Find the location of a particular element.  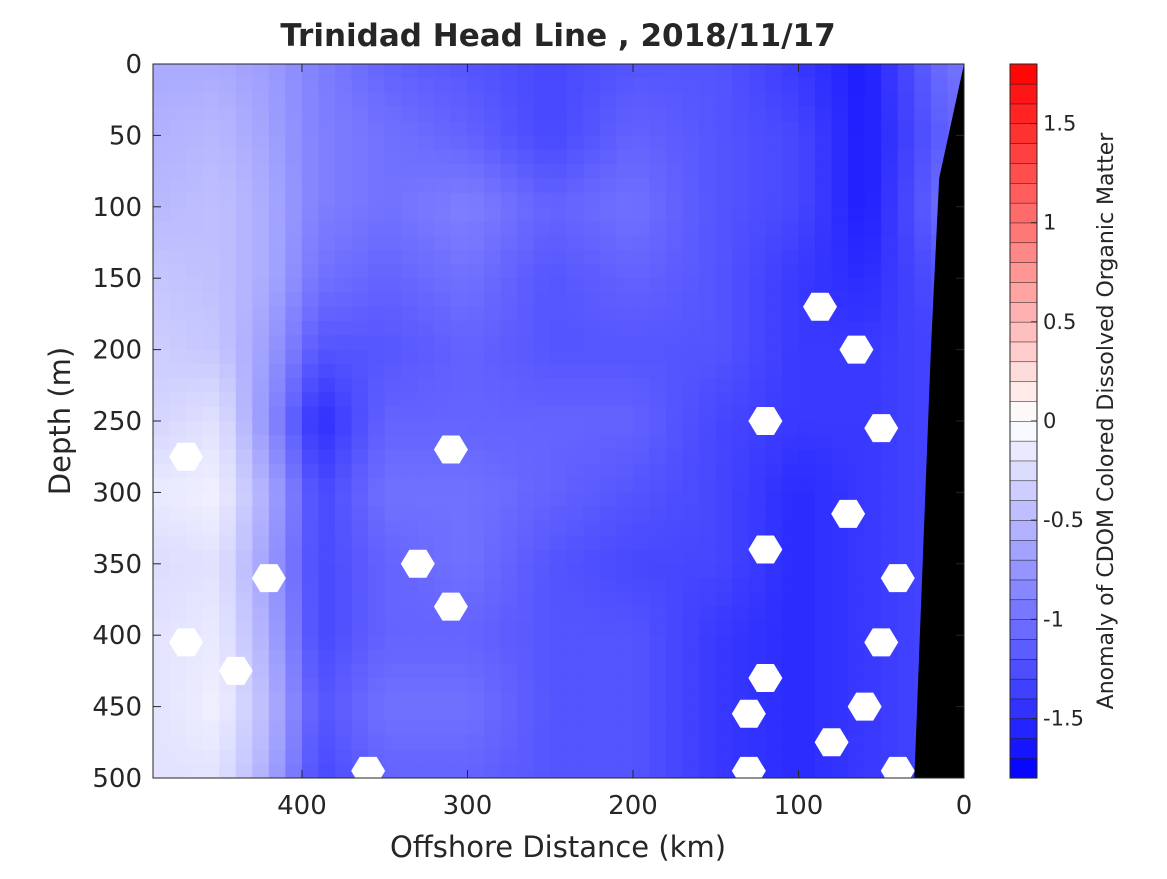

colorbar-tick-label: 1 is located at coordinates (1049, 223).